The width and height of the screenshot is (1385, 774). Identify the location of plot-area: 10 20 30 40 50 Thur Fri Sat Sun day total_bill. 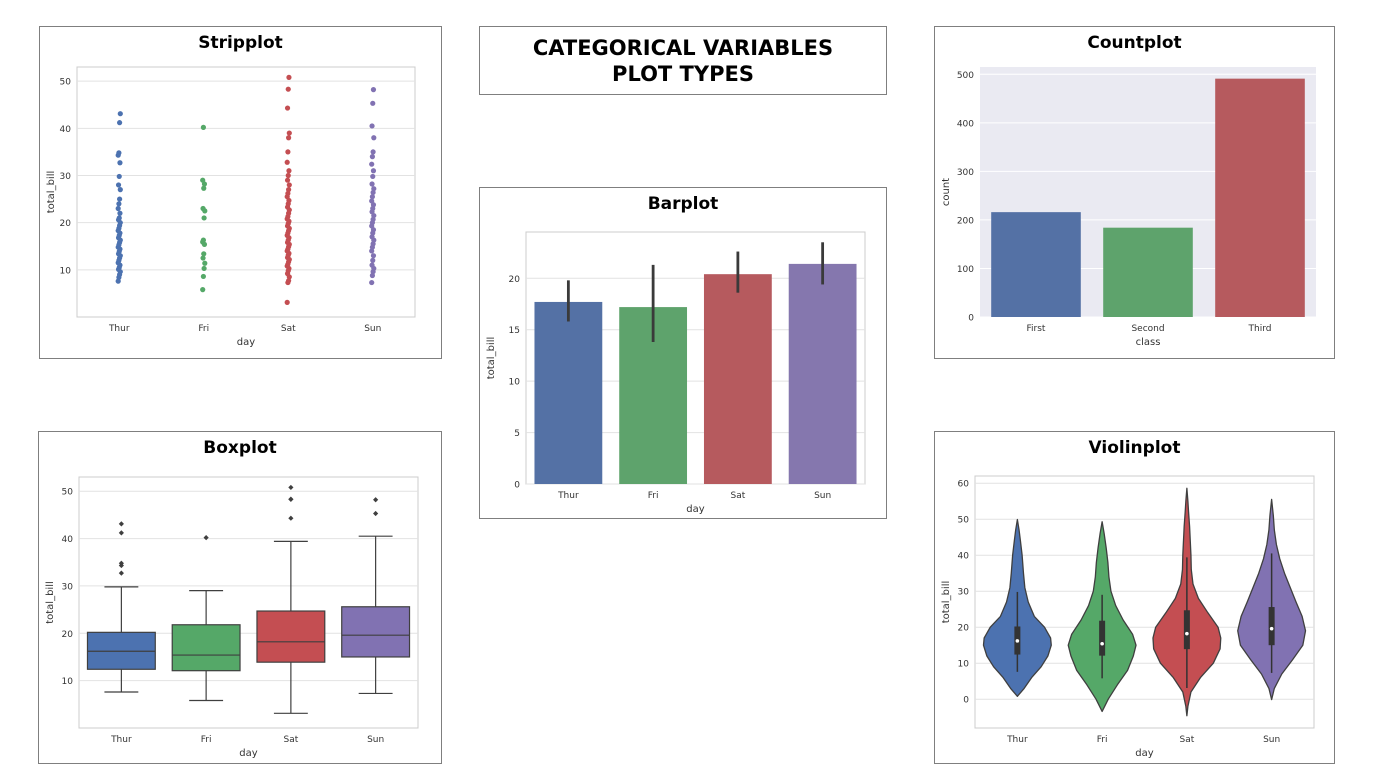
(231, 207).